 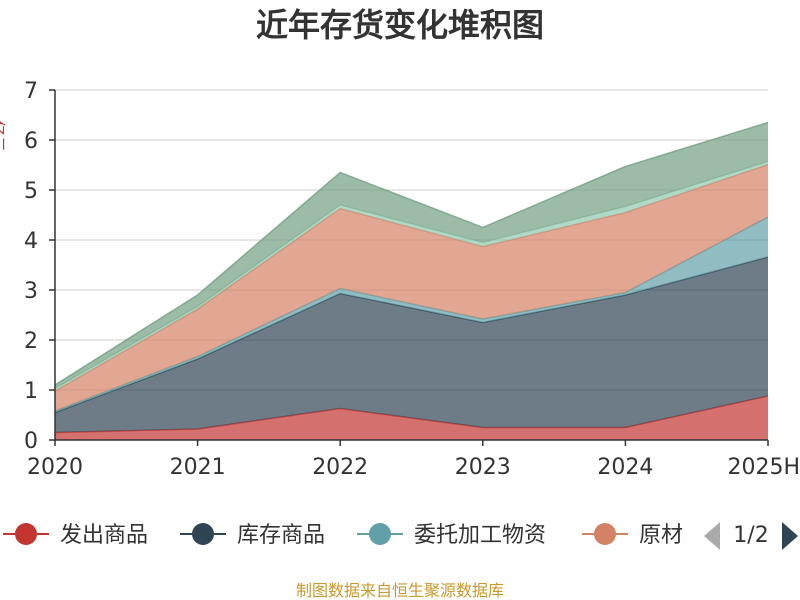 What do you see at coordinates (712, 536) in the screenshot?
I see `triangle-left-icon` at bounding box center [712, 536].